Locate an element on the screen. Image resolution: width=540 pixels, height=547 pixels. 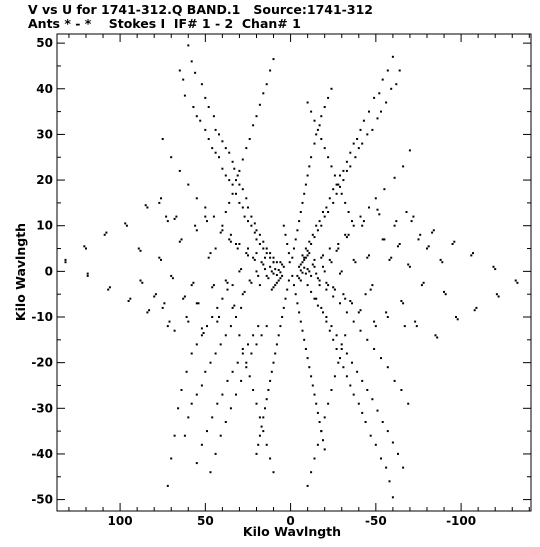
y-tick-label: -30 is located at coordinates (42, 408).